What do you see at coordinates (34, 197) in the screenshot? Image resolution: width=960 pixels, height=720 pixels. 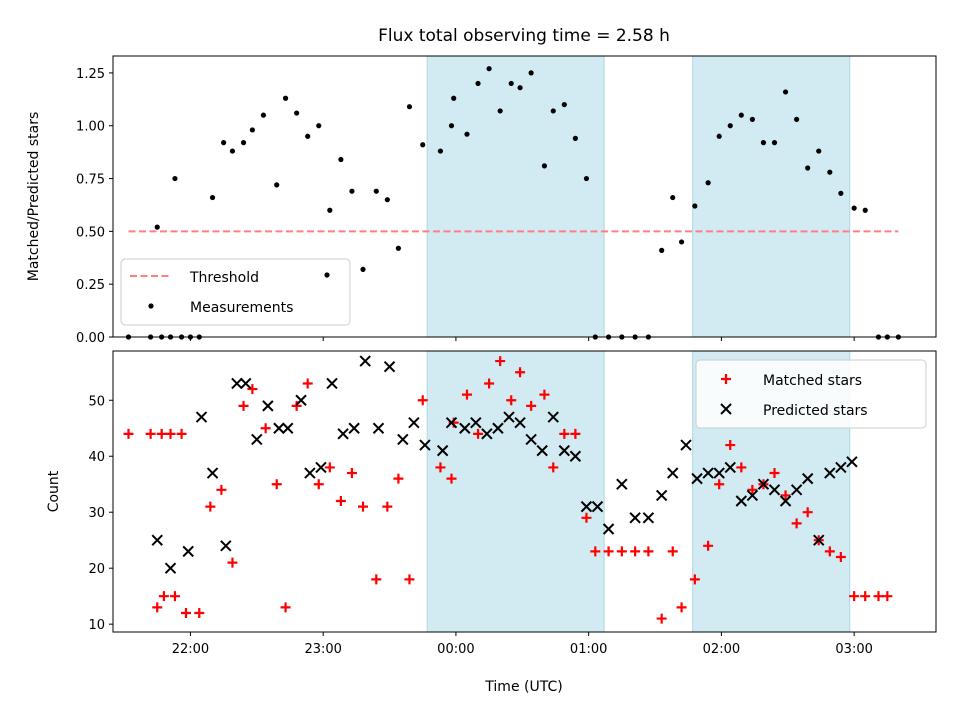 I see `top-y-axis-label: Matched/Predicted stars` at bounding box center [34, 197].